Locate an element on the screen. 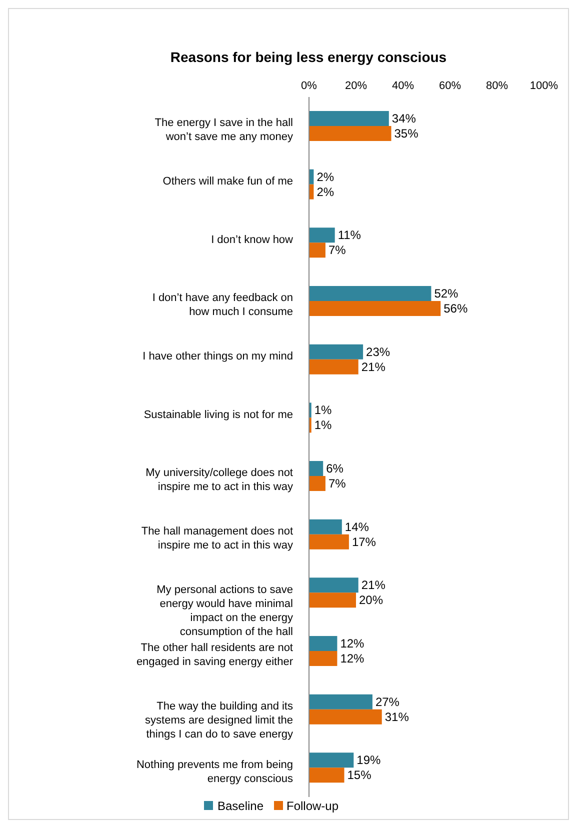 The width and height of the screenshot is (579, 832). x-tick-label: 40% is located at coordinates (403, 86).